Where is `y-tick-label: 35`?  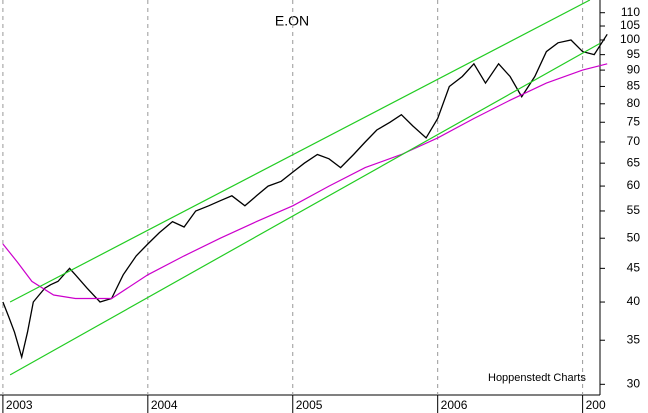 y-tick-label: 35 is located at coordinates (634, 339).